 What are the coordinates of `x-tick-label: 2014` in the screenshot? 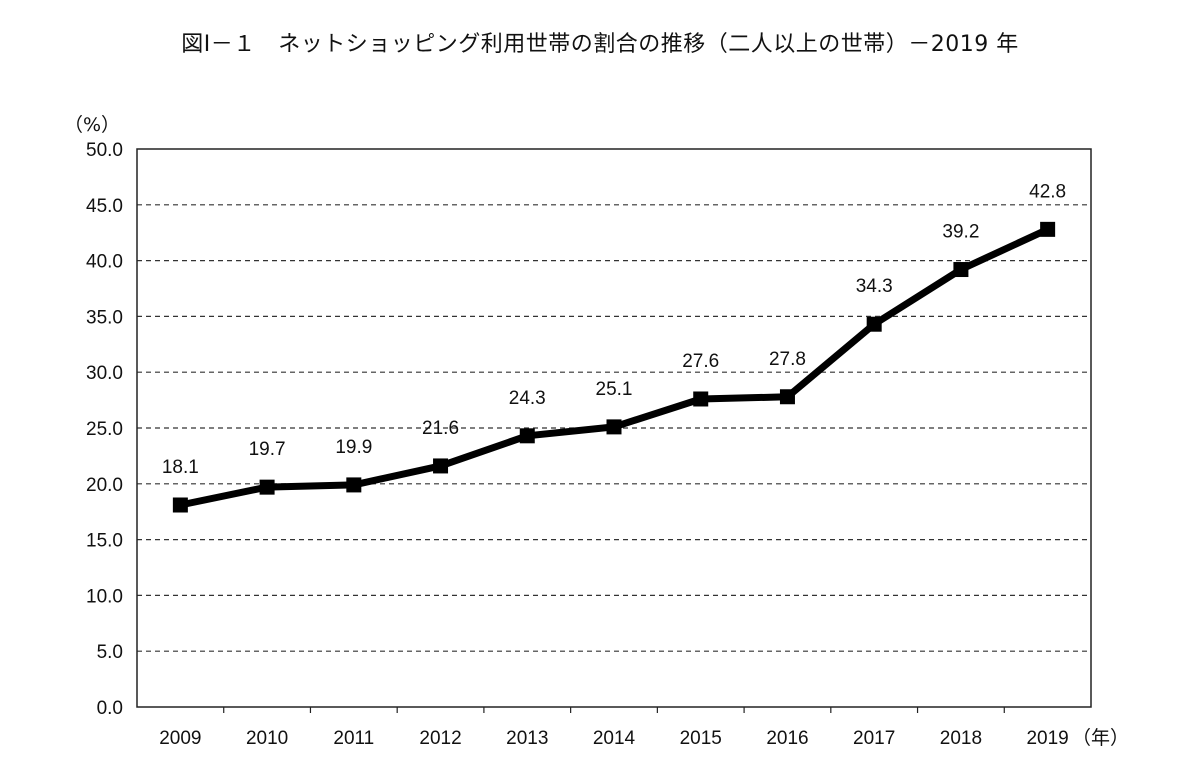 It's located at (614, 738).